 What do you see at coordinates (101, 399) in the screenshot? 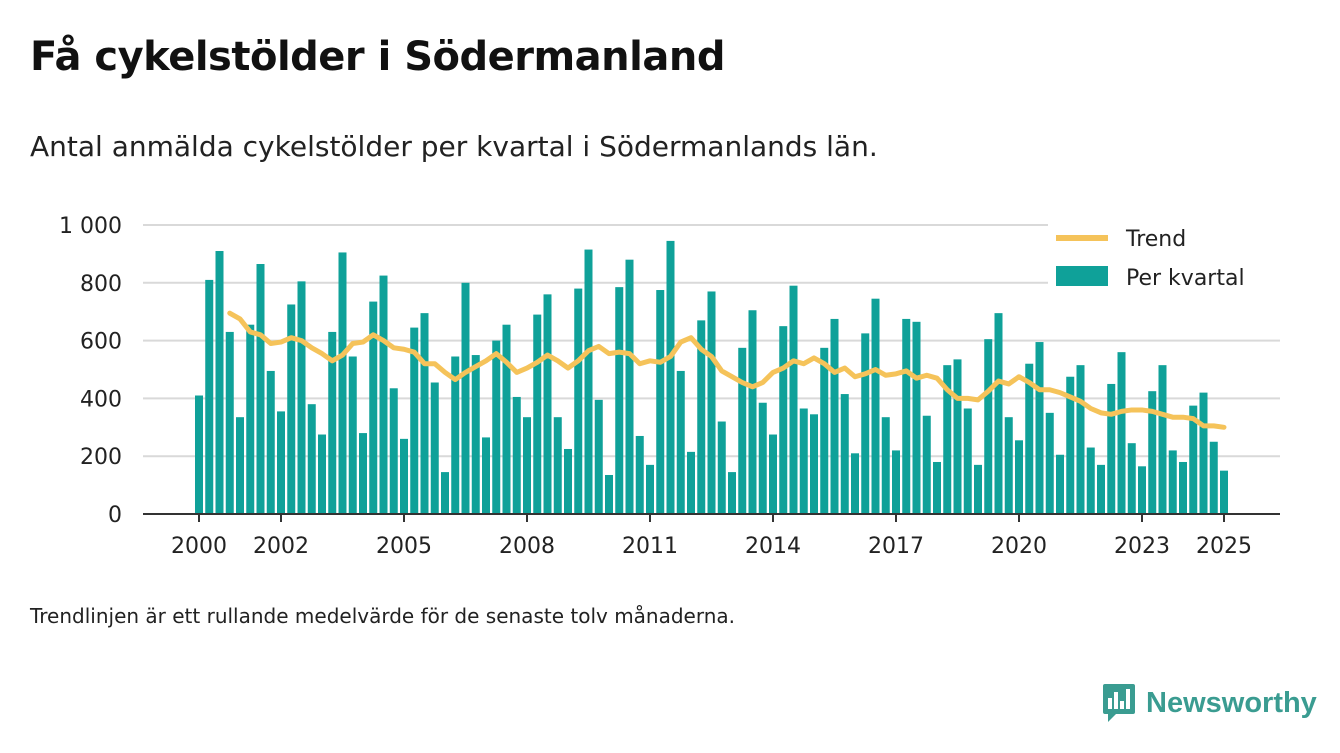
I see `y-tick-label: 400` at bounding box center [101, 399].